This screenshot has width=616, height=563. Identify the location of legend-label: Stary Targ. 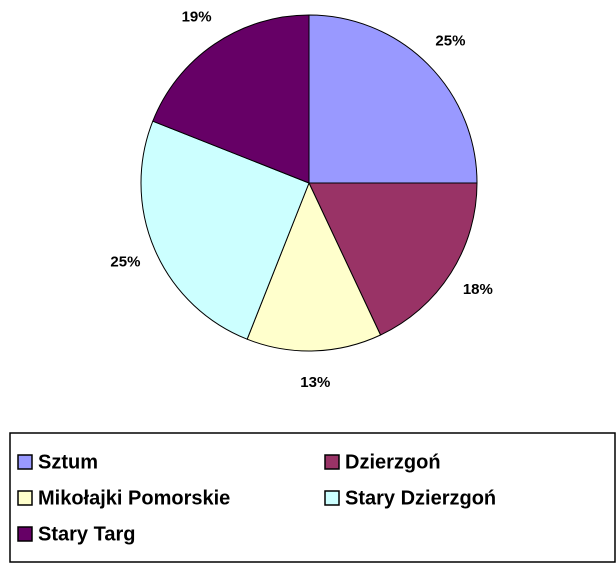
(86, 534).